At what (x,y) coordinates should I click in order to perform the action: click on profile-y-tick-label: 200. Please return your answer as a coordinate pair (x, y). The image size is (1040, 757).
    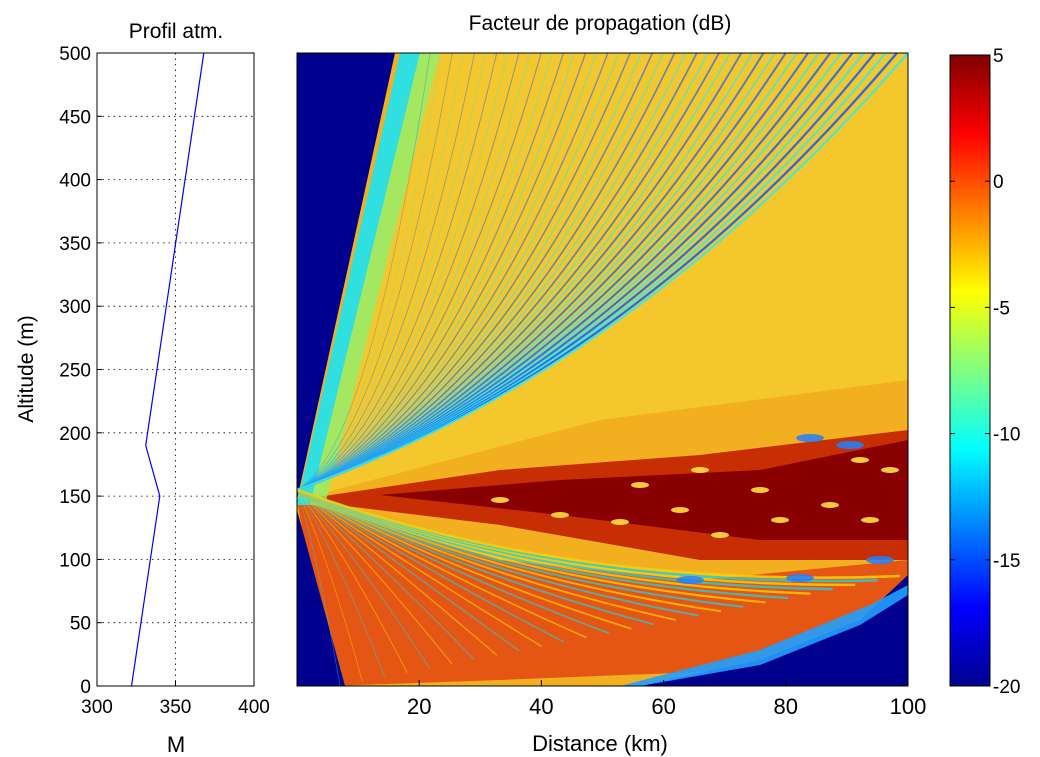
    Looking at the image, I should click on (75, 434).